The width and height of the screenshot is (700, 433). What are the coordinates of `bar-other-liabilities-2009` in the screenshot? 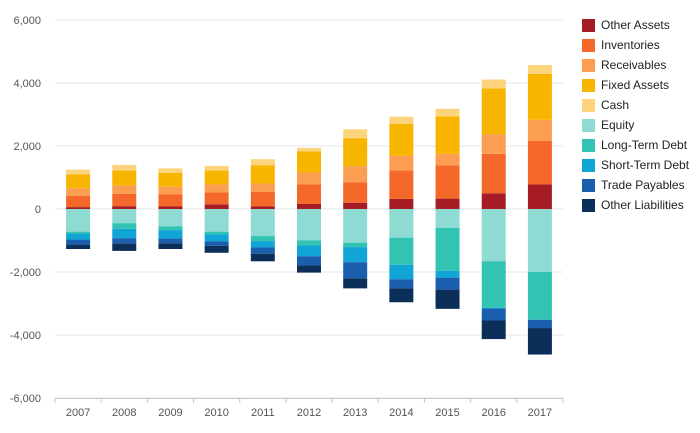 It's located at (170, 246).